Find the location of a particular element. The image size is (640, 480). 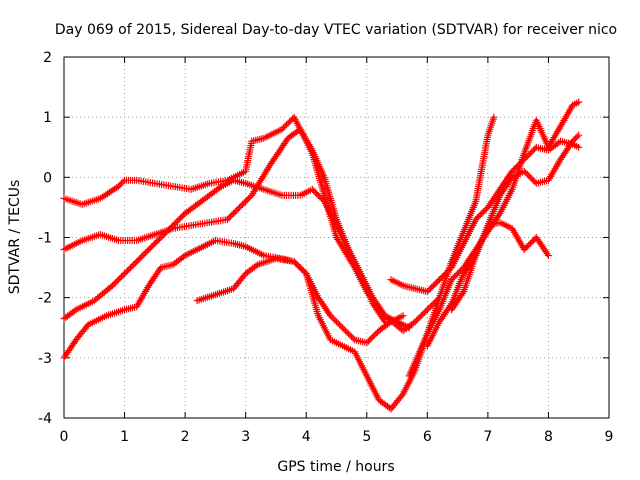

x-tick-label: 3 is located at coordinates (245, 437).